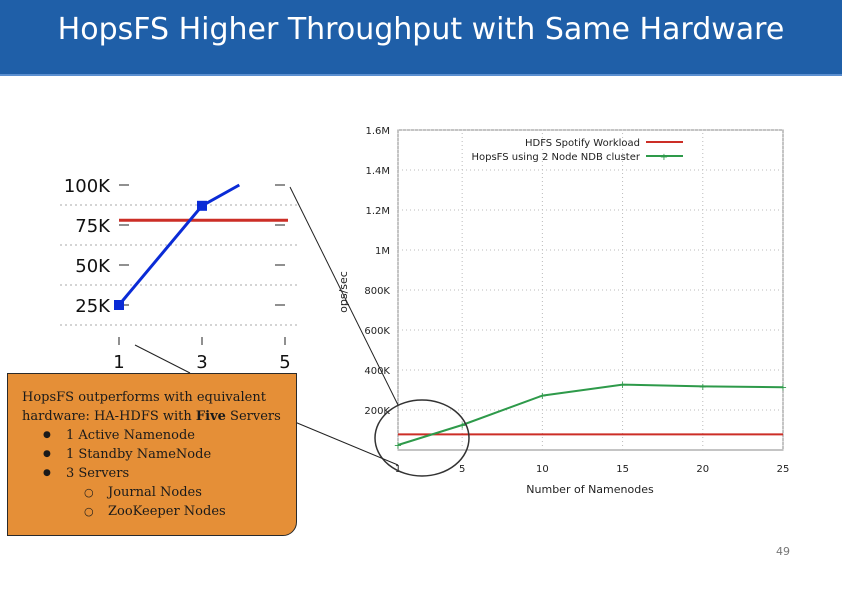 This screenshot has height=595, width=842. I want to click on inset-x-tick-label: 5, so click(284, 362).